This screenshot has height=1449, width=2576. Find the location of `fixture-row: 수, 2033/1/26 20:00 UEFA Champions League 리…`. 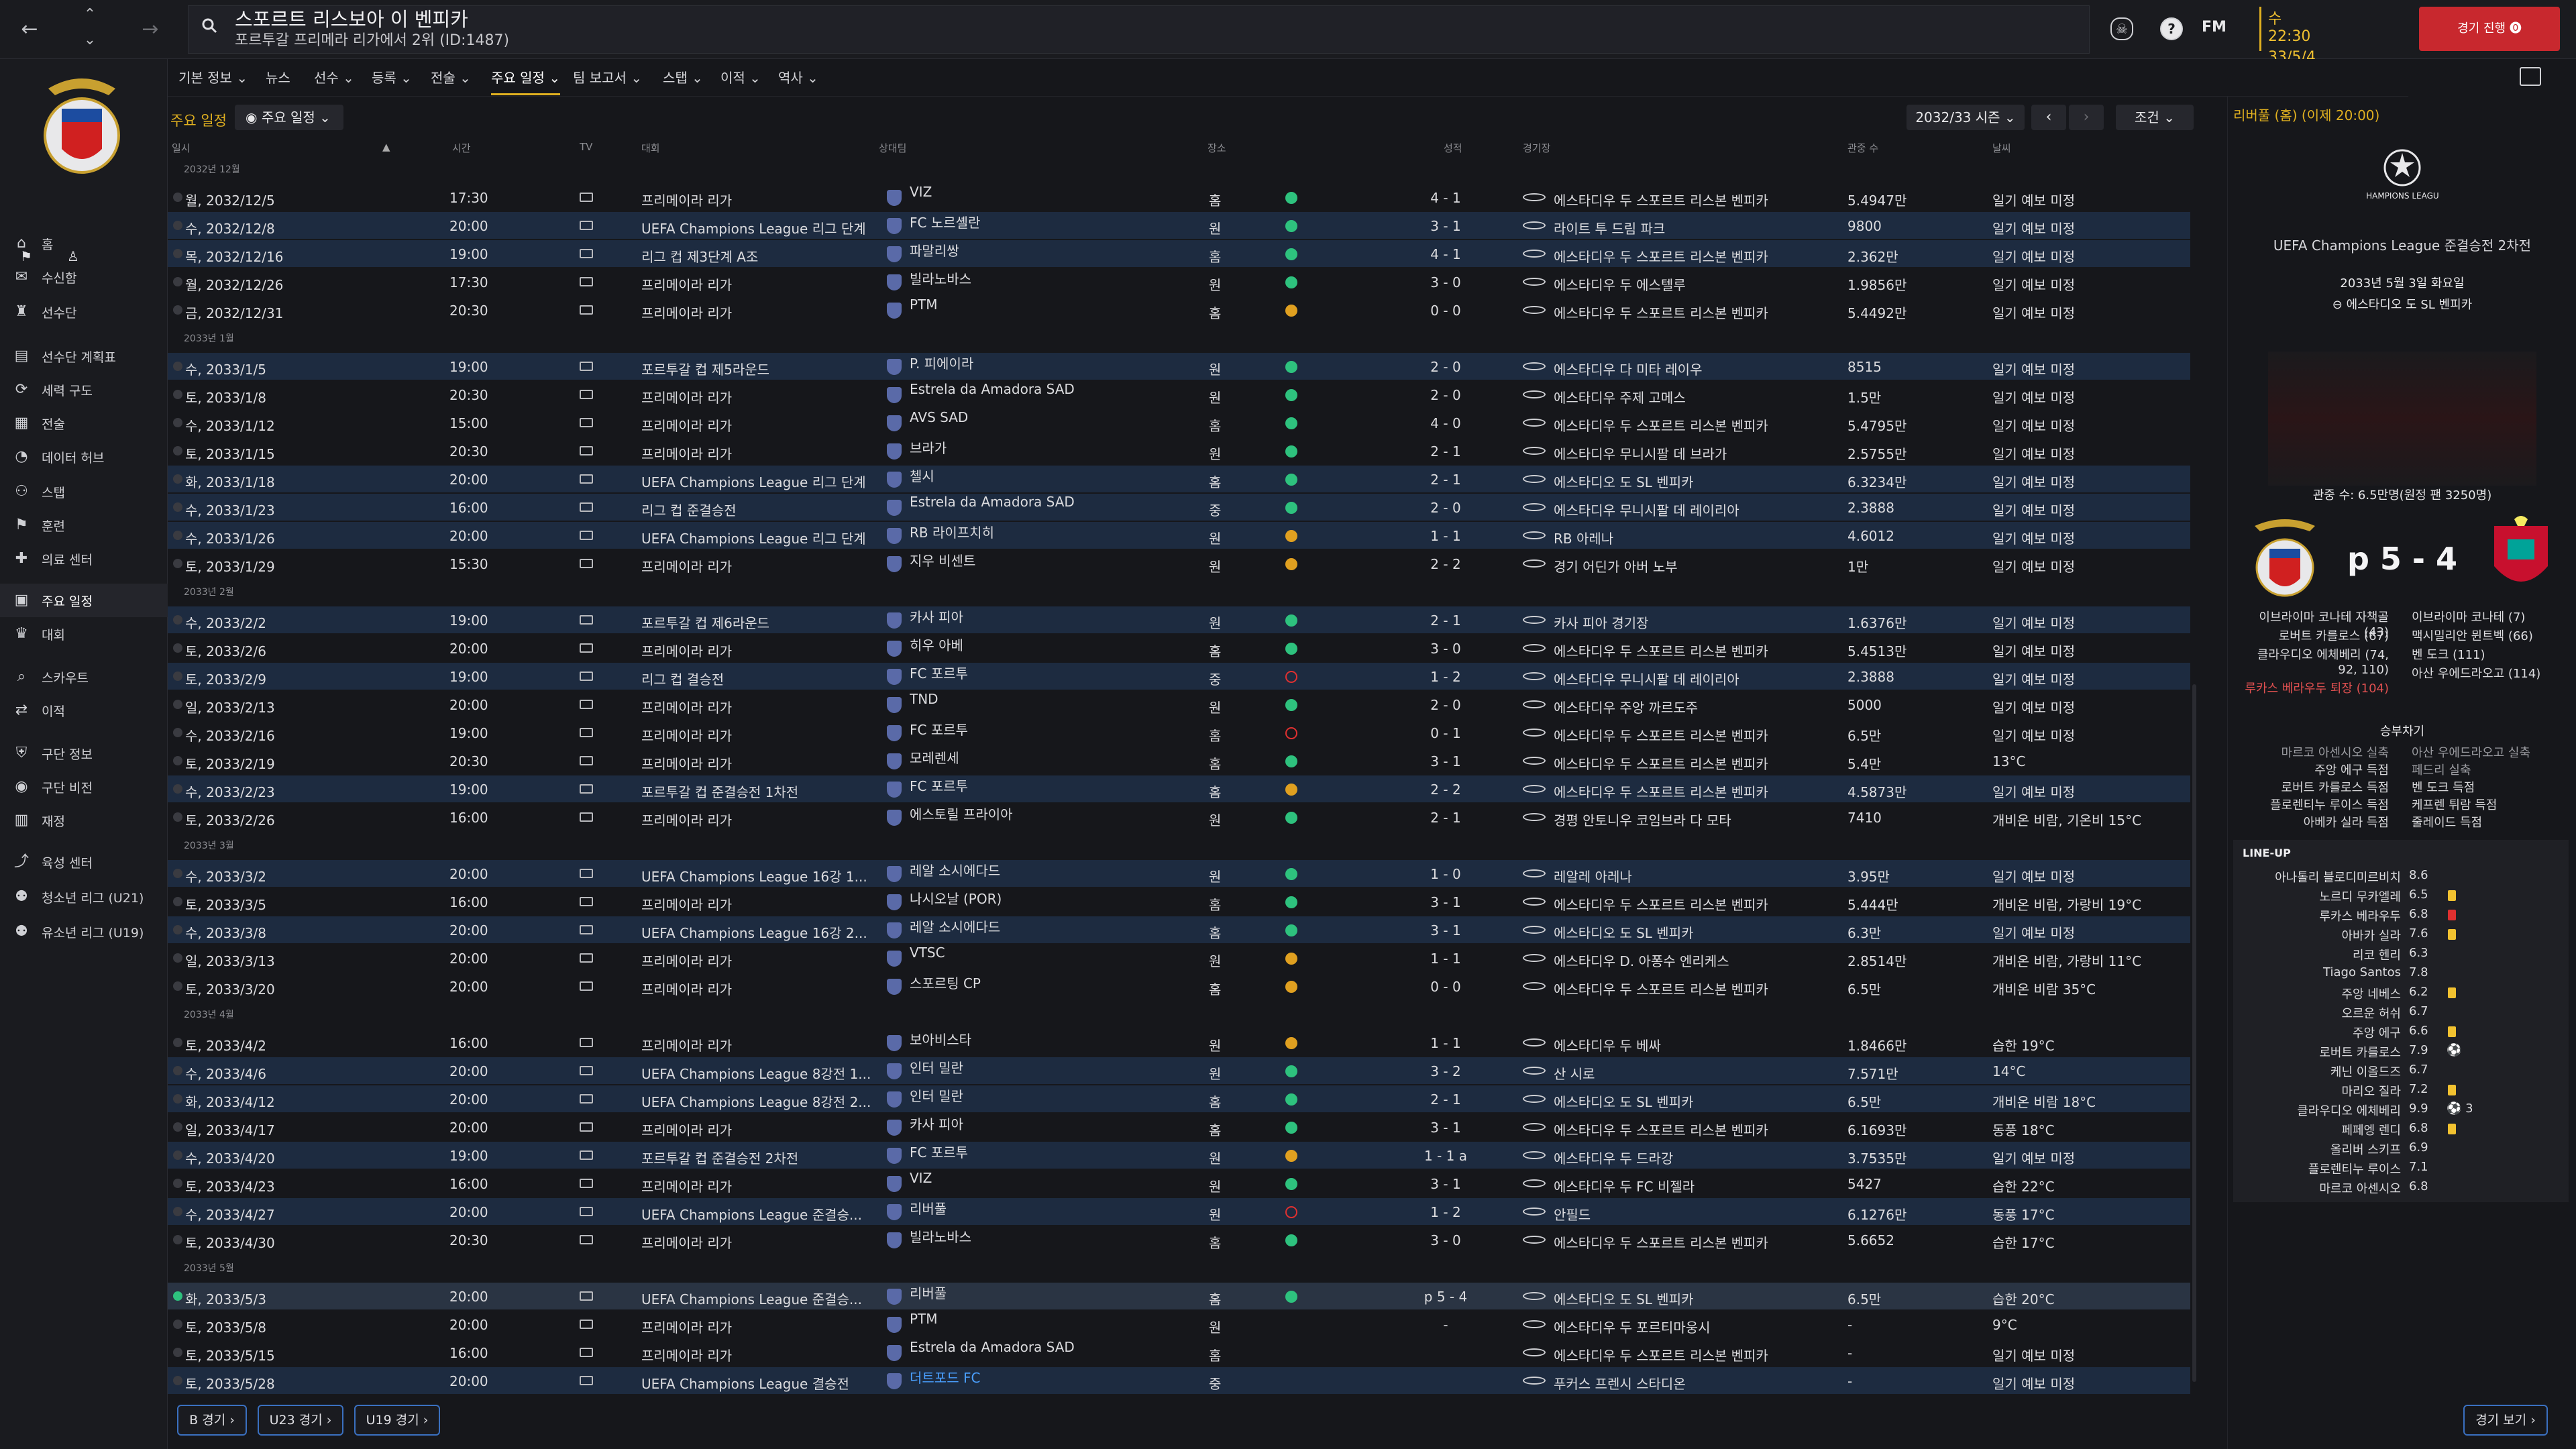

fixture-row: 수, 2033/1/26 20:00 UEFA Champions League 리… is located at coordinates (1179, 535).